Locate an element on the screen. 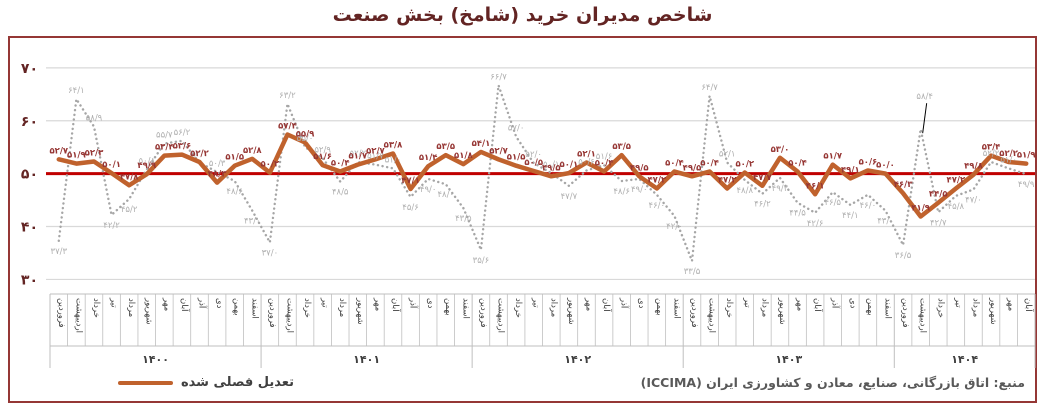  raw-data-label: ۴۵/۸ is located at coordinates (956, 207).